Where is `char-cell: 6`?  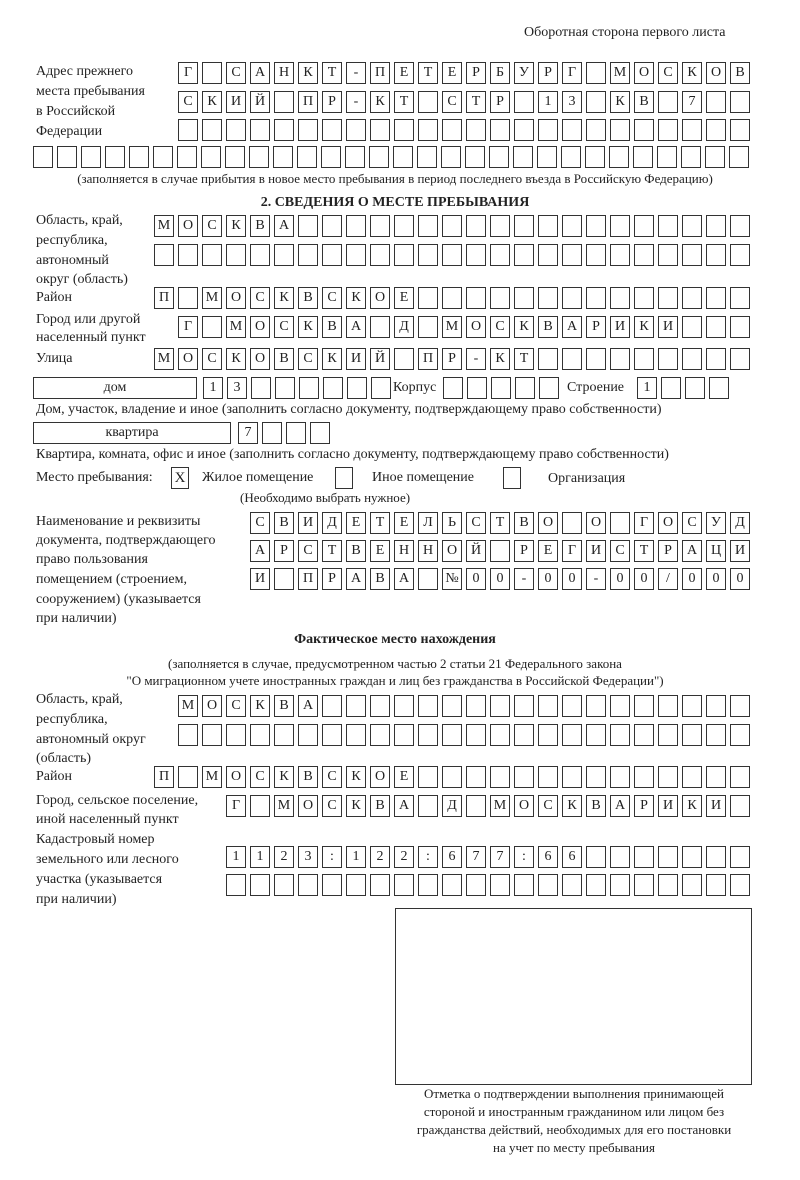 char-cell: 6 is located at coordinates (572, 857).